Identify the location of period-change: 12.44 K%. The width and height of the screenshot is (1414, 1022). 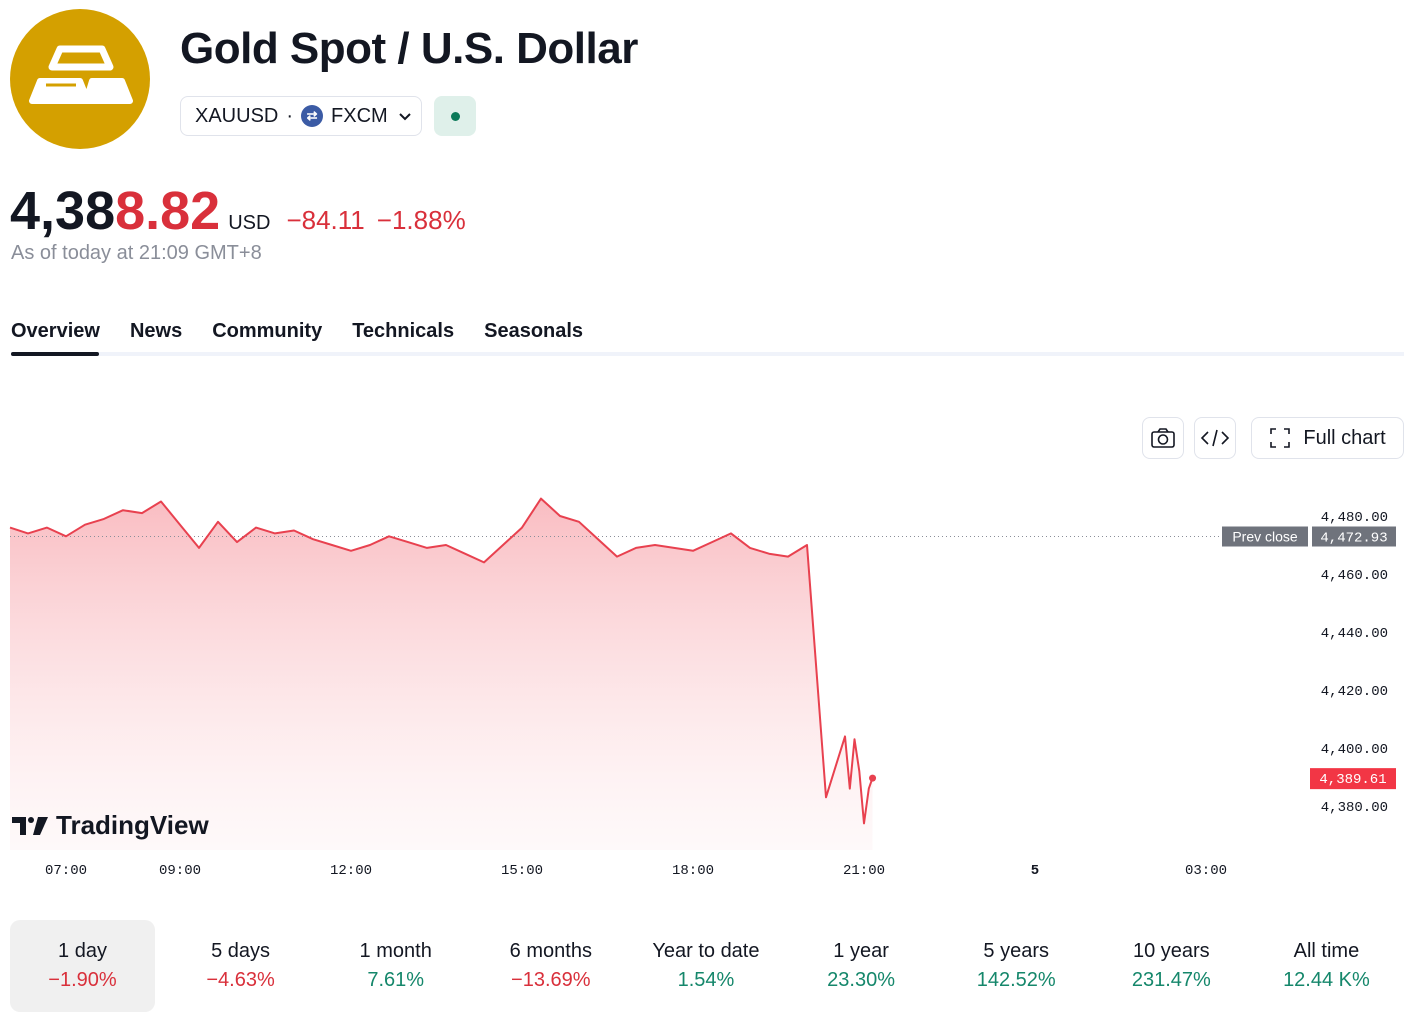
(1326, 980).